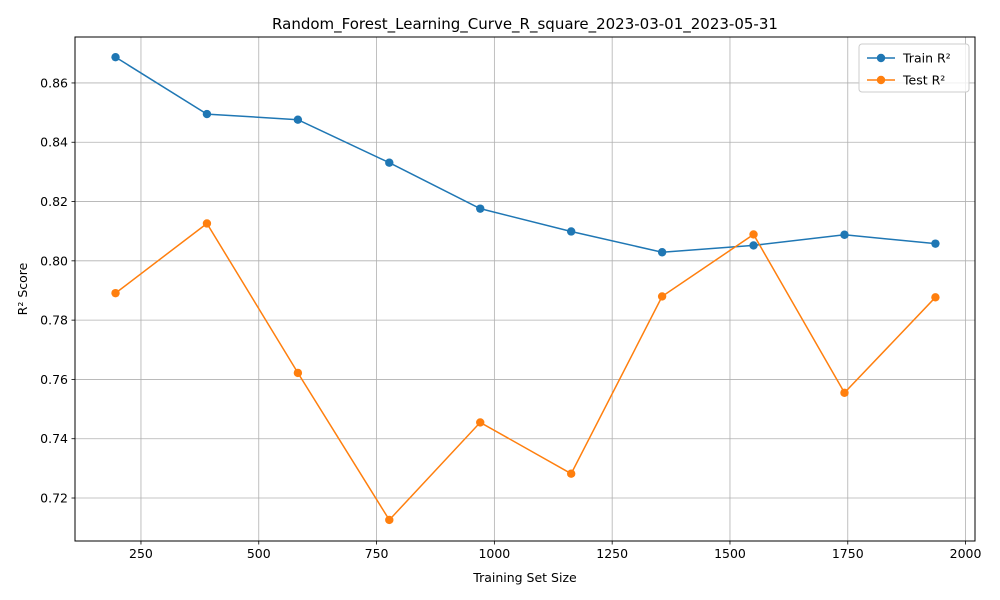 The height and width of the screenshot is (600, 1000). What do you see at coordinates (54, 142) in the screenshot?
I see `y-tick-label: 0.84` at bounding box center [54, 142].